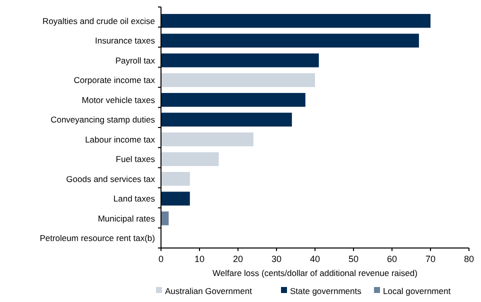 Image resolution: width=481 pixels, height=302 pixels. What do you see at coordinates (135, 159) in the screenshot?
I see `y-tick-label: Fuel taxes` at bounding box center [135, 159].